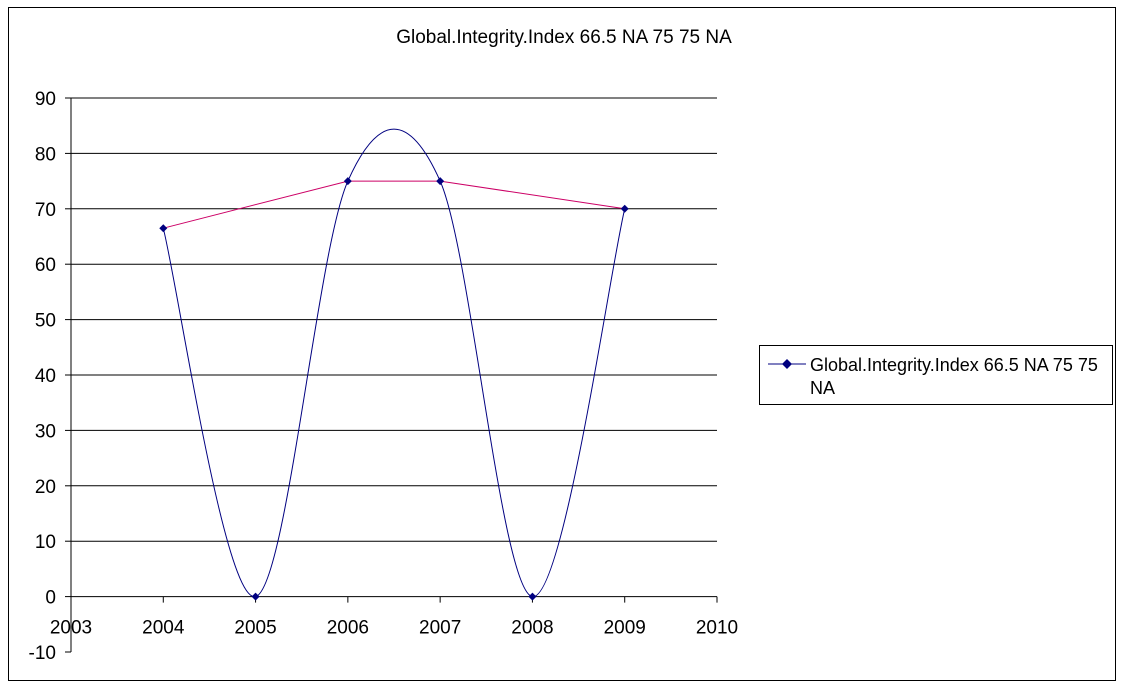 The height and width of the screenshot is (689, 1128). Describe the element at coordinates (71, 628) in the screenshot. I see `x-tick-label: 2003` at that location.